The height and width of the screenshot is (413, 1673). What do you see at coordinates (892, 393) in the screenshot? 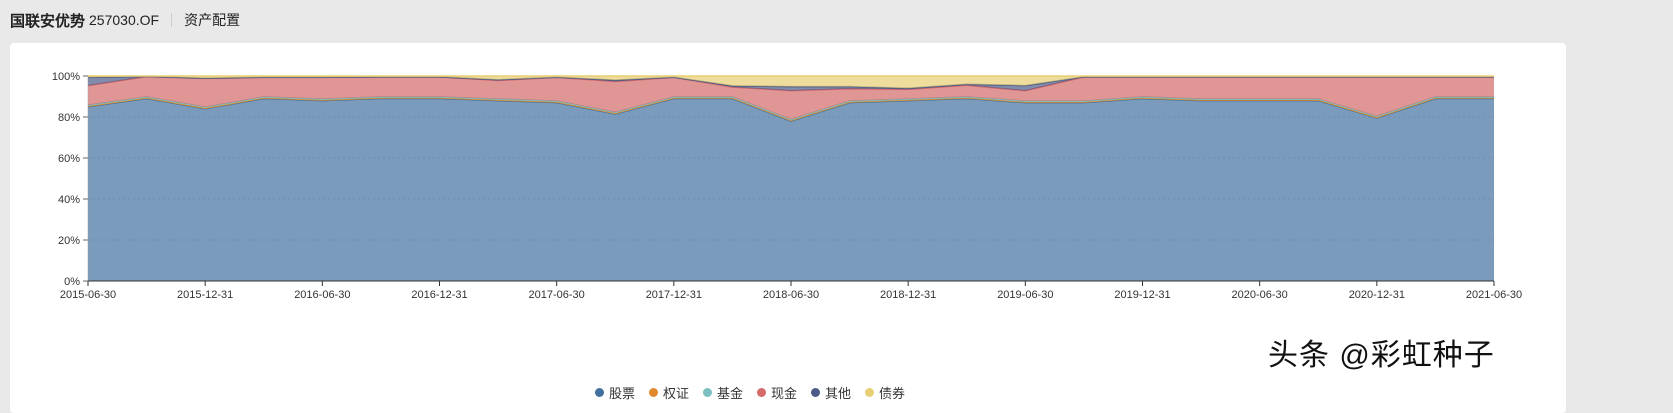
I see `legend-label: 债券` at bounding box center [892, 393].